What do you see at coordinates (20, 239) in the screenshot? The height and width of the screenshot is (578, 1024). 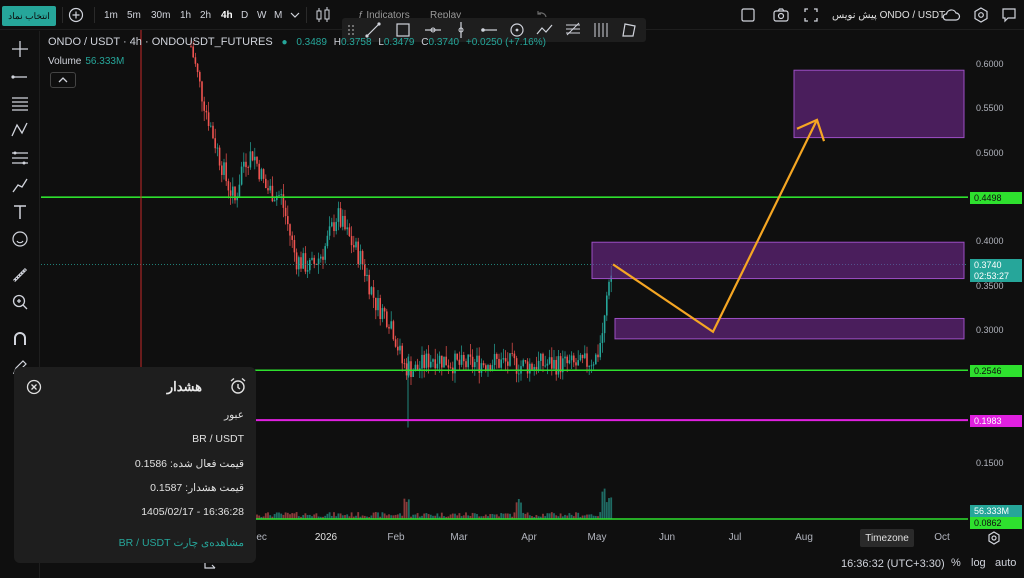 I see `emoji-icon` at bounding box center [20, 239].